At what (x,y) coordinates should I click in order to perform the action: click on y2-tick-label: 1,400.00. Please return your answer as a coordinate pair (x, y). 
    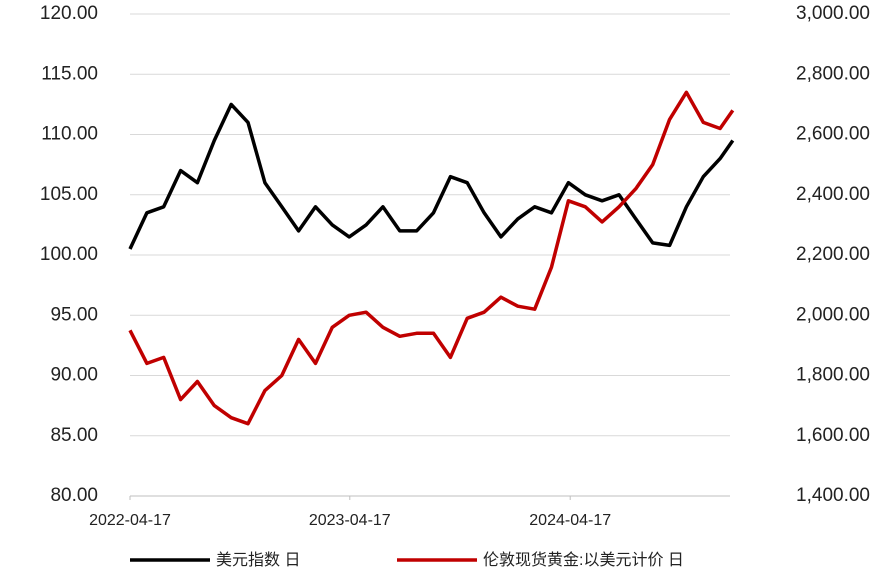
    Looking at the image, I should click on (833, 495).